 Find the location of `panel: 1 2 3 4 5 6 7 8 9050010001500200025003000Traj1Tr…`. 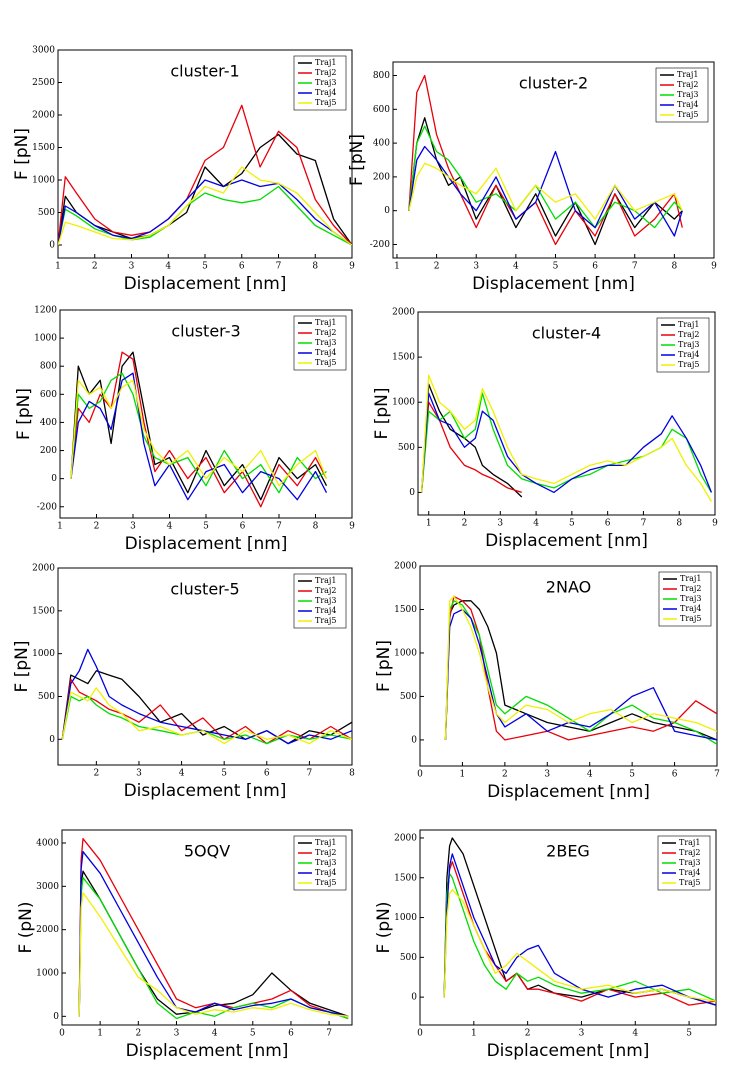

panel: 1 2 3 4 5 6 7 8 9050010001500200025003000Traj1Tr… is located at coordinates (183, 170).